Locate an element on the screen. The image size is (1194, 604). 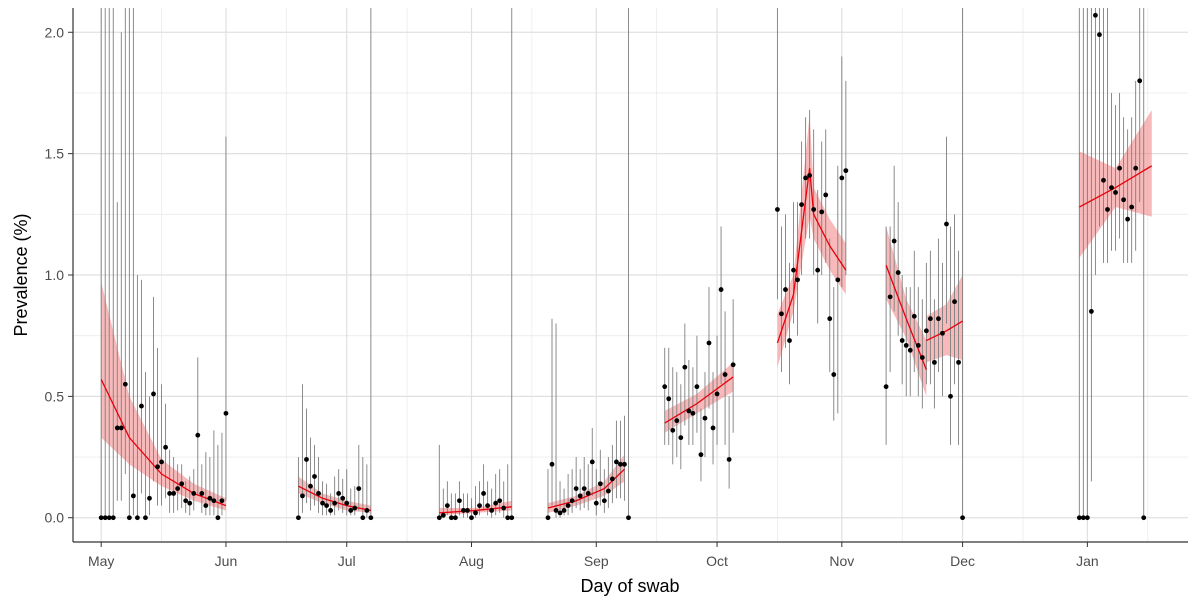
x-axis-title: Day of swab is located at coordinates (629, 586).